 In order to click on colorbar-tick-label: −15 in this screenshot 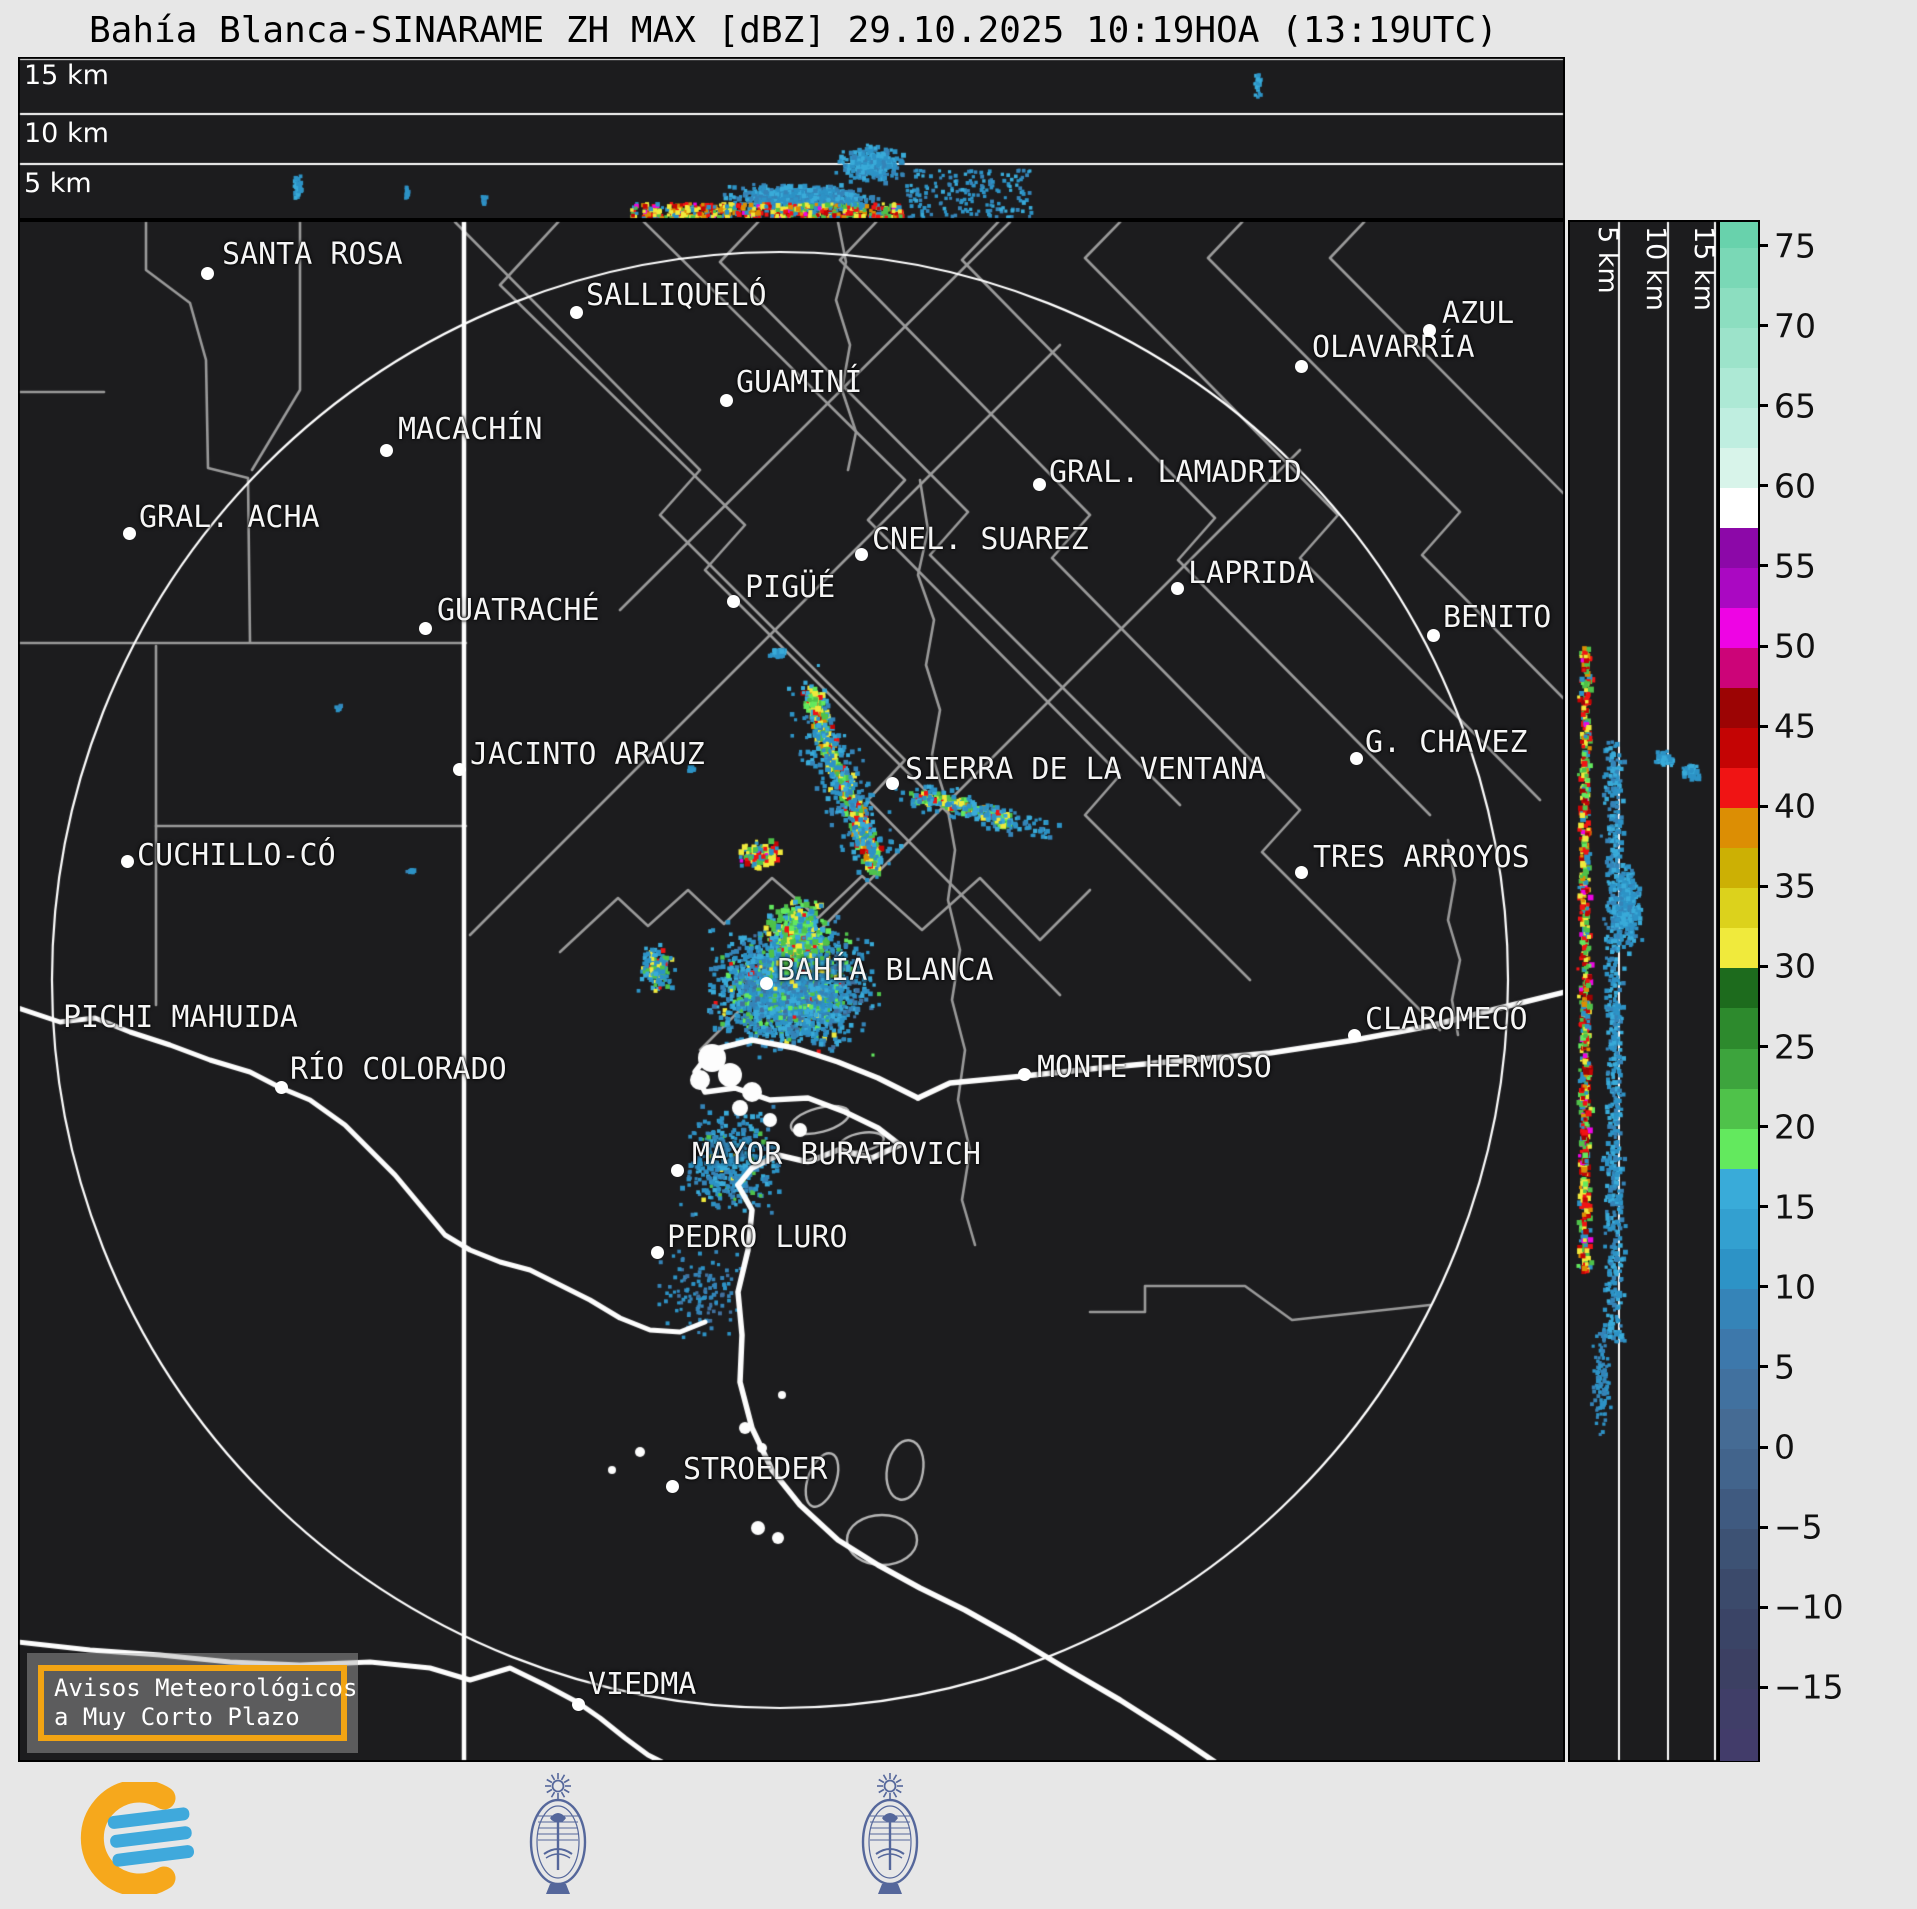, I will do `click(1809, 1687)`.